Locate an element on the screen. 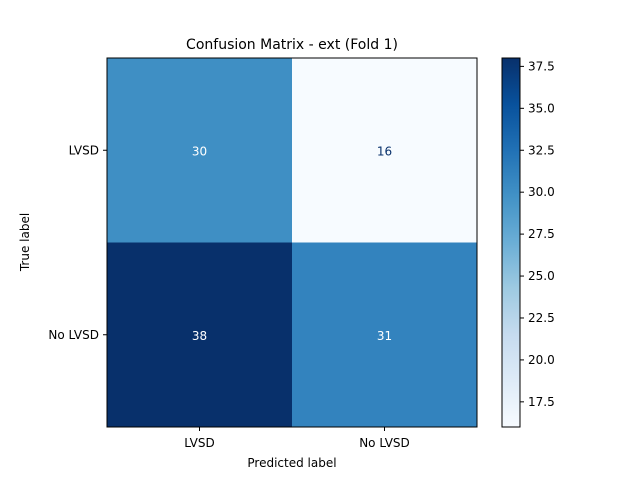 The image size is (640, 480). colorbar-tick-label: 37.5 is located at coordinates (541, 66).